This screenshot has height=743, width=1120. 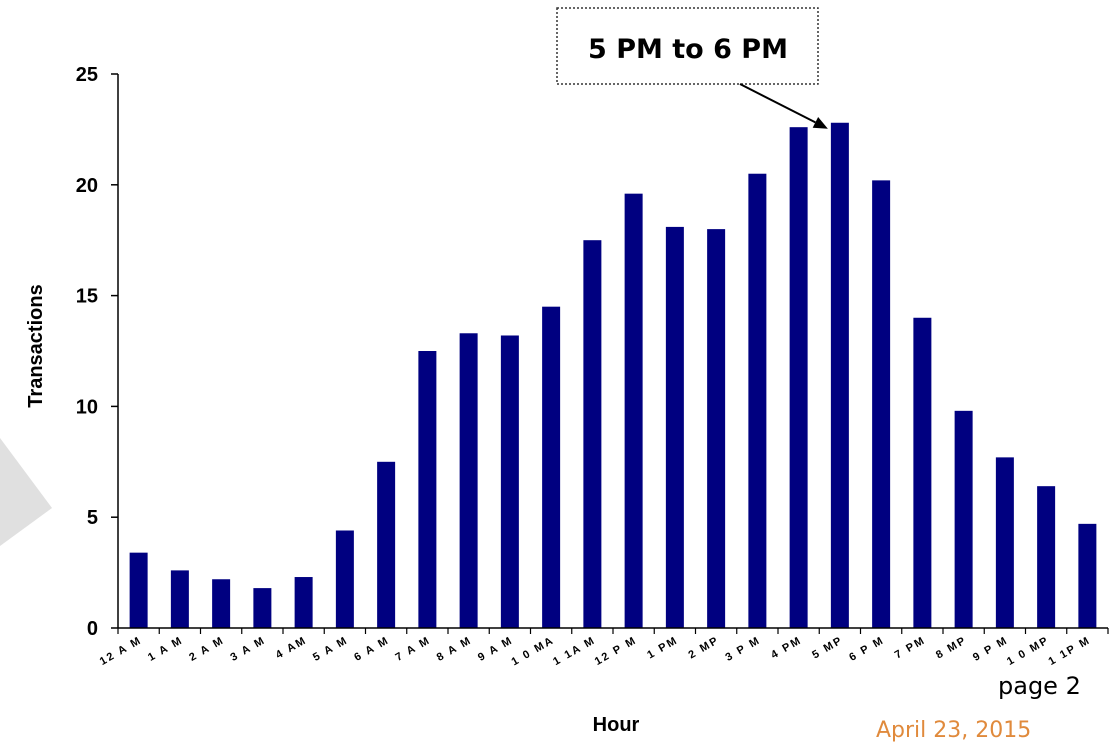 I want to click on x-tick-label: 5 A M, so click(x=330, y=649).